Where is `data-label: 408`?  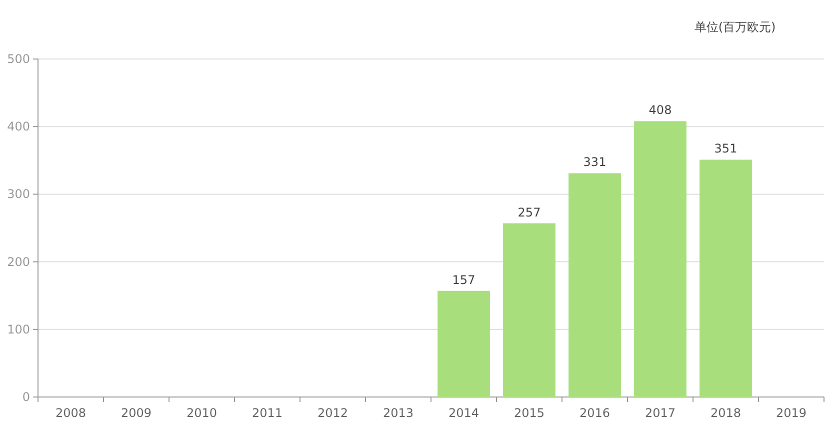 data-label: 408 is located at coordinates (660, 110).